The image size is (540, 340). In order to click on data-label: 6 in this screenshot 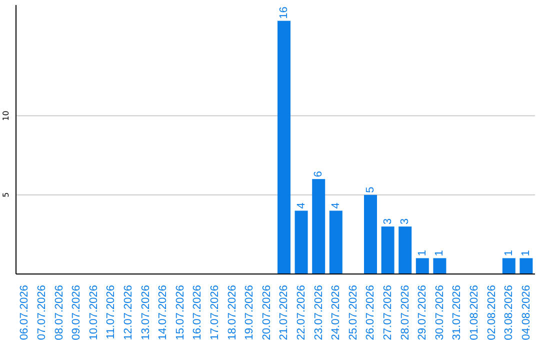, I will do `click(318, 174)`.